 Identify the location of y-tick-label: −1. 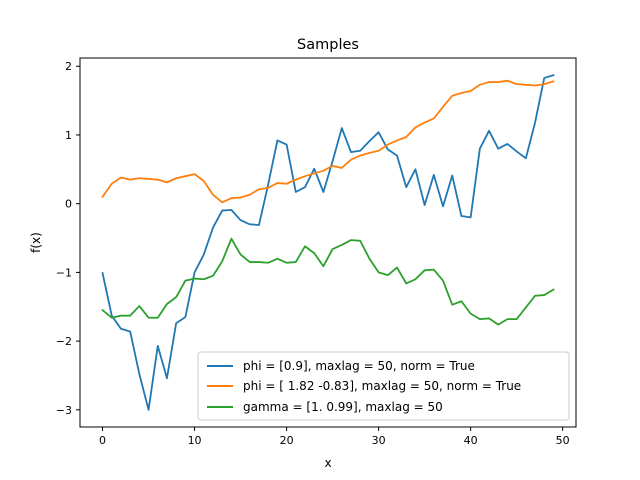
(64, 272).